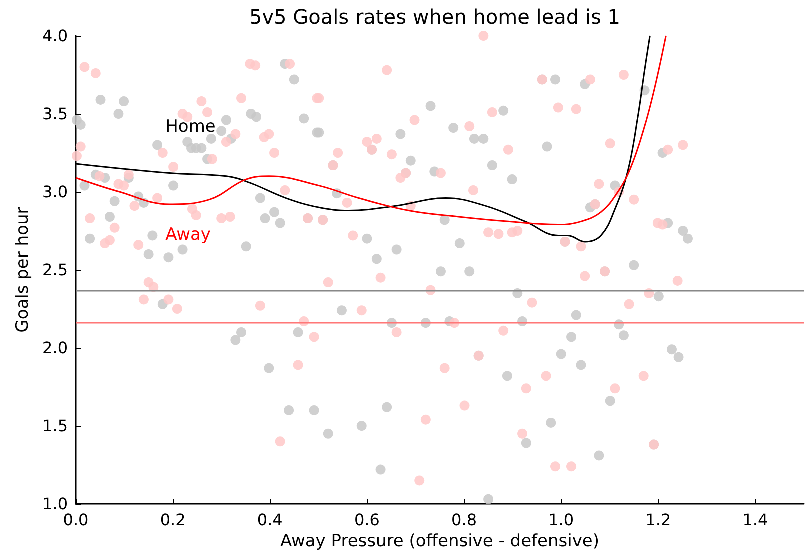 The width and height of the screenshot is (805, 555). I want to click on y-tick-label: 3.5, so click(55, 114).